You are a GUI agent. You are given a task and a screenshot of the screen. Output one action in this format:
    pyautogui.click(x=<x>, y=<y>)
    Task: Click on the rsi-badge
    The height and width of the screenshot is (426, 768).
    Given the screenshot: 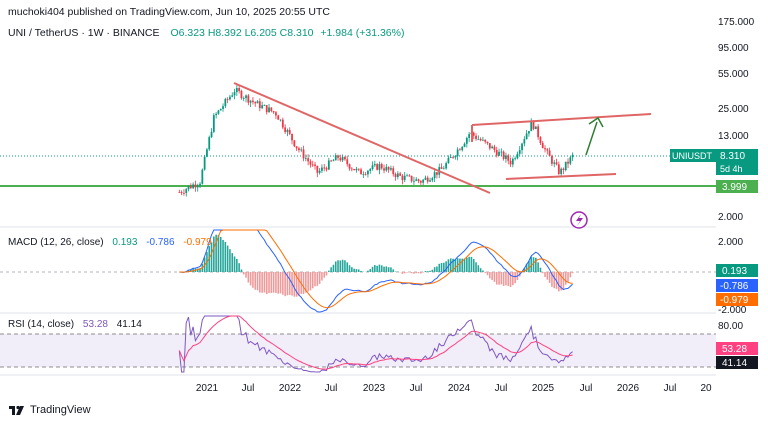 What is the action you would take?
    pyautogui.click(x=737, y=348)
    